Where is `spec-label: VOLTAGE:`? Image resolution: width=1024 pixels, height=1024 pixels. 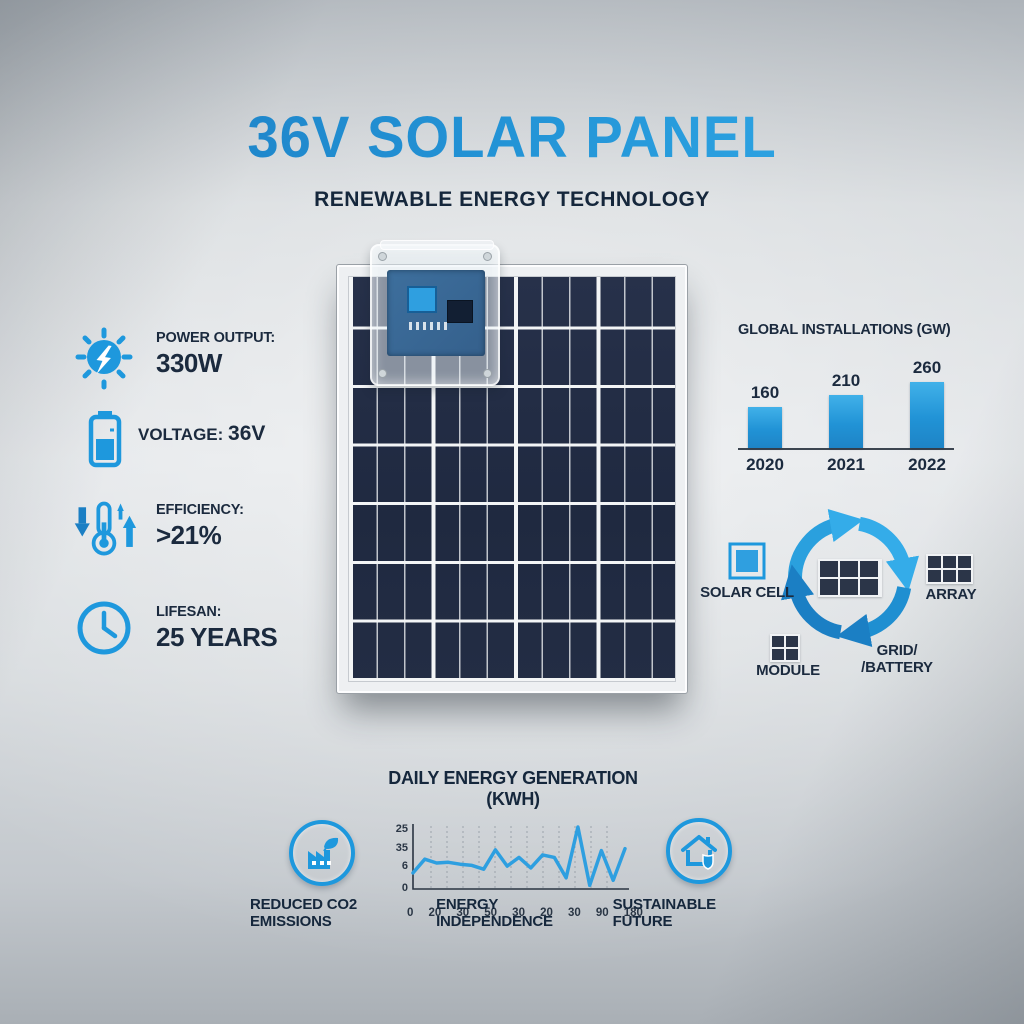
spec-label: VOLTAGE: is located at coordinates (181, 434).